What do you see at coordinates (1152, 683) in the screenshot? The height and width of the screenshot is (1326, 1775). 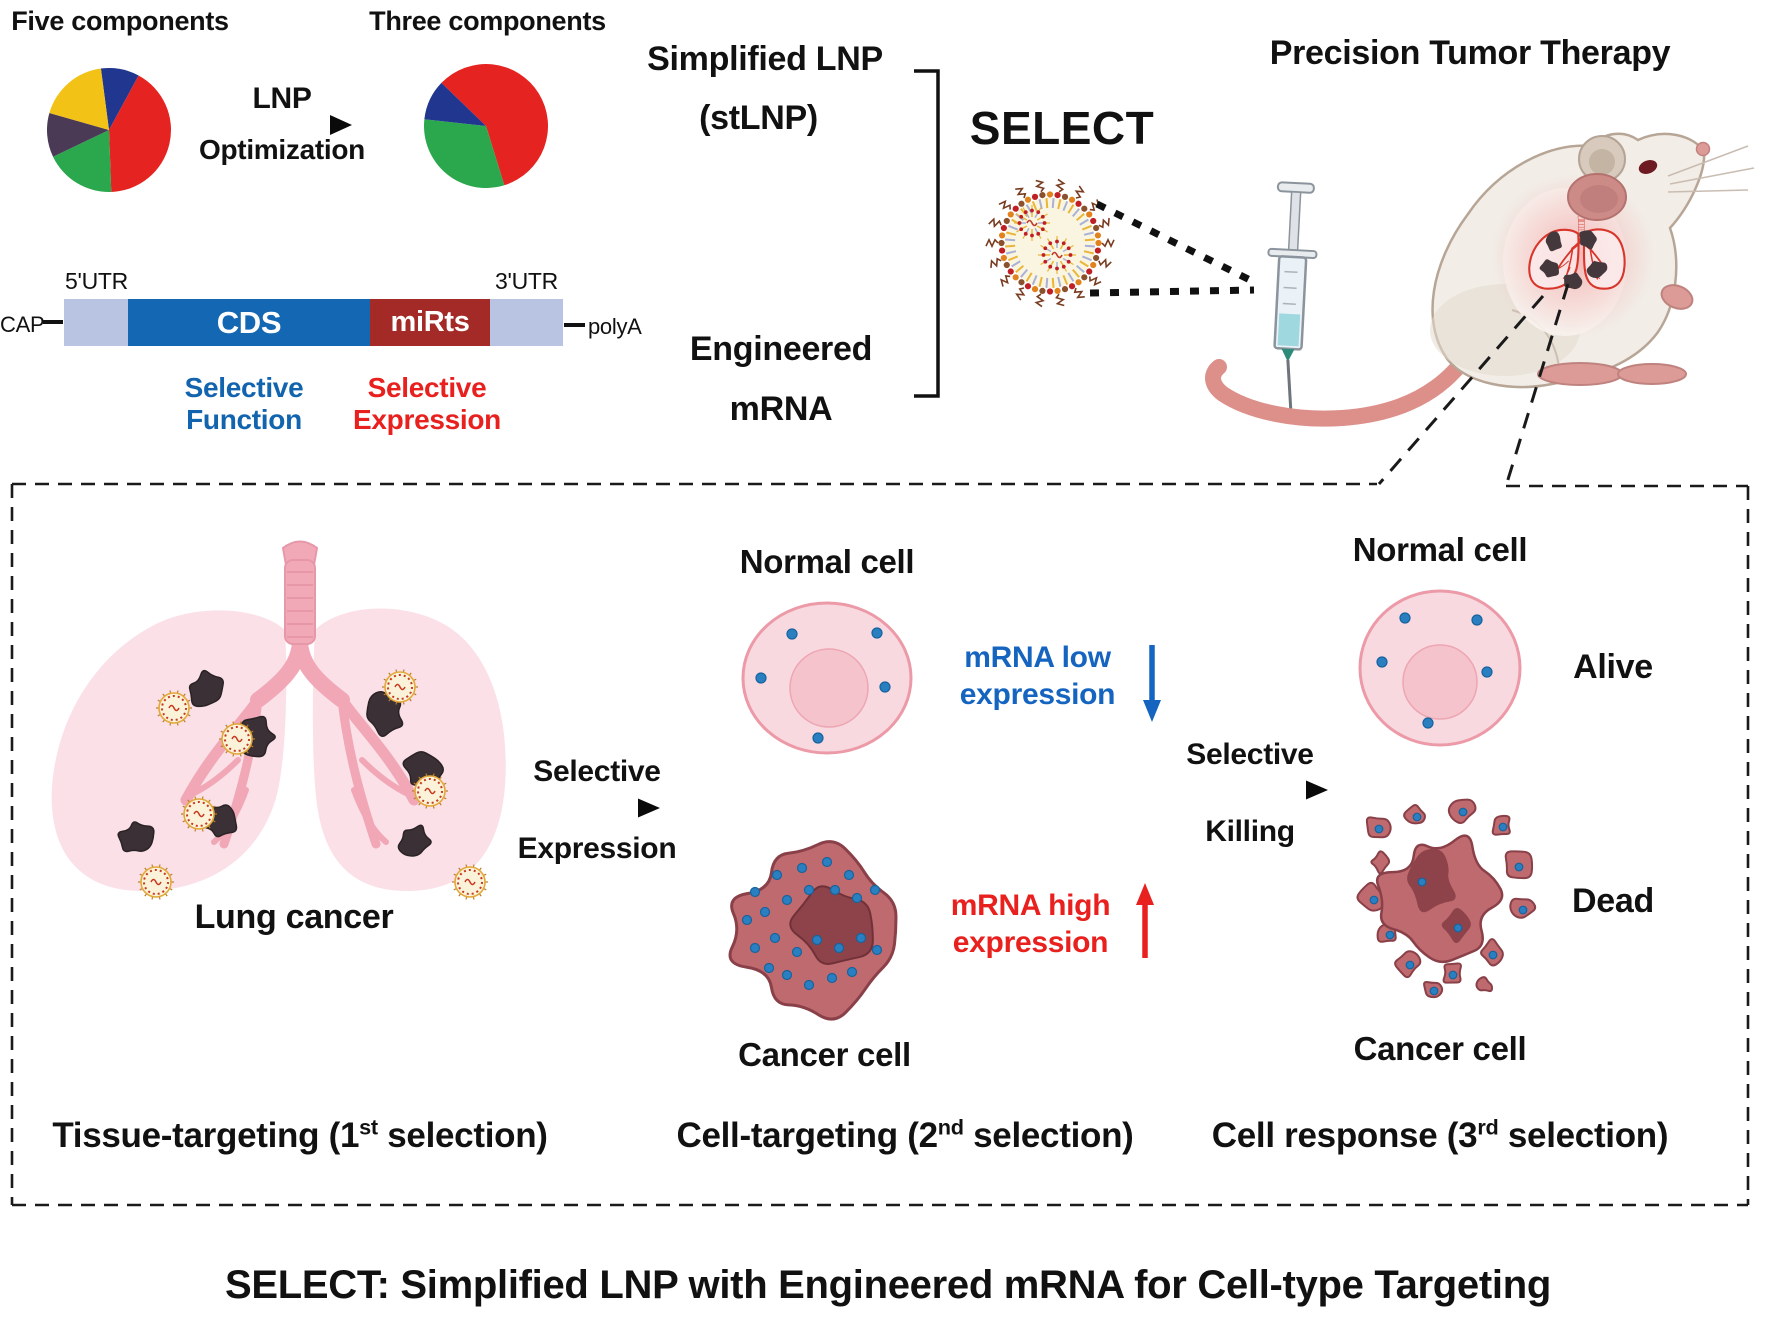 I see `low-expression-down-arrow` at bounding box center [1152, 683].